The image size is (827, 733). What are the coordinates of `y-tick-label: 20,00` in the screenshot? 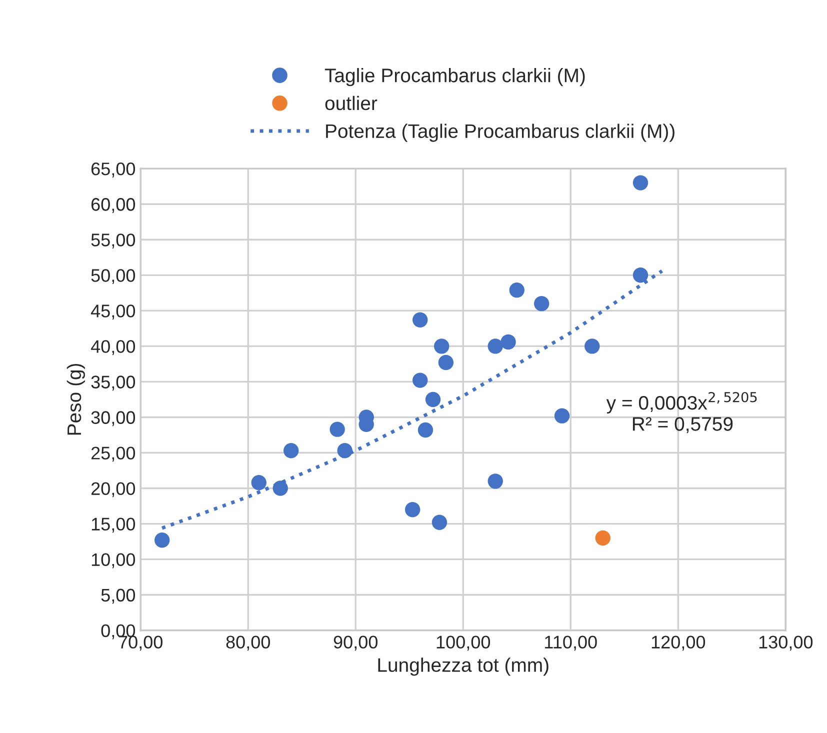 It's located at (113, 490).